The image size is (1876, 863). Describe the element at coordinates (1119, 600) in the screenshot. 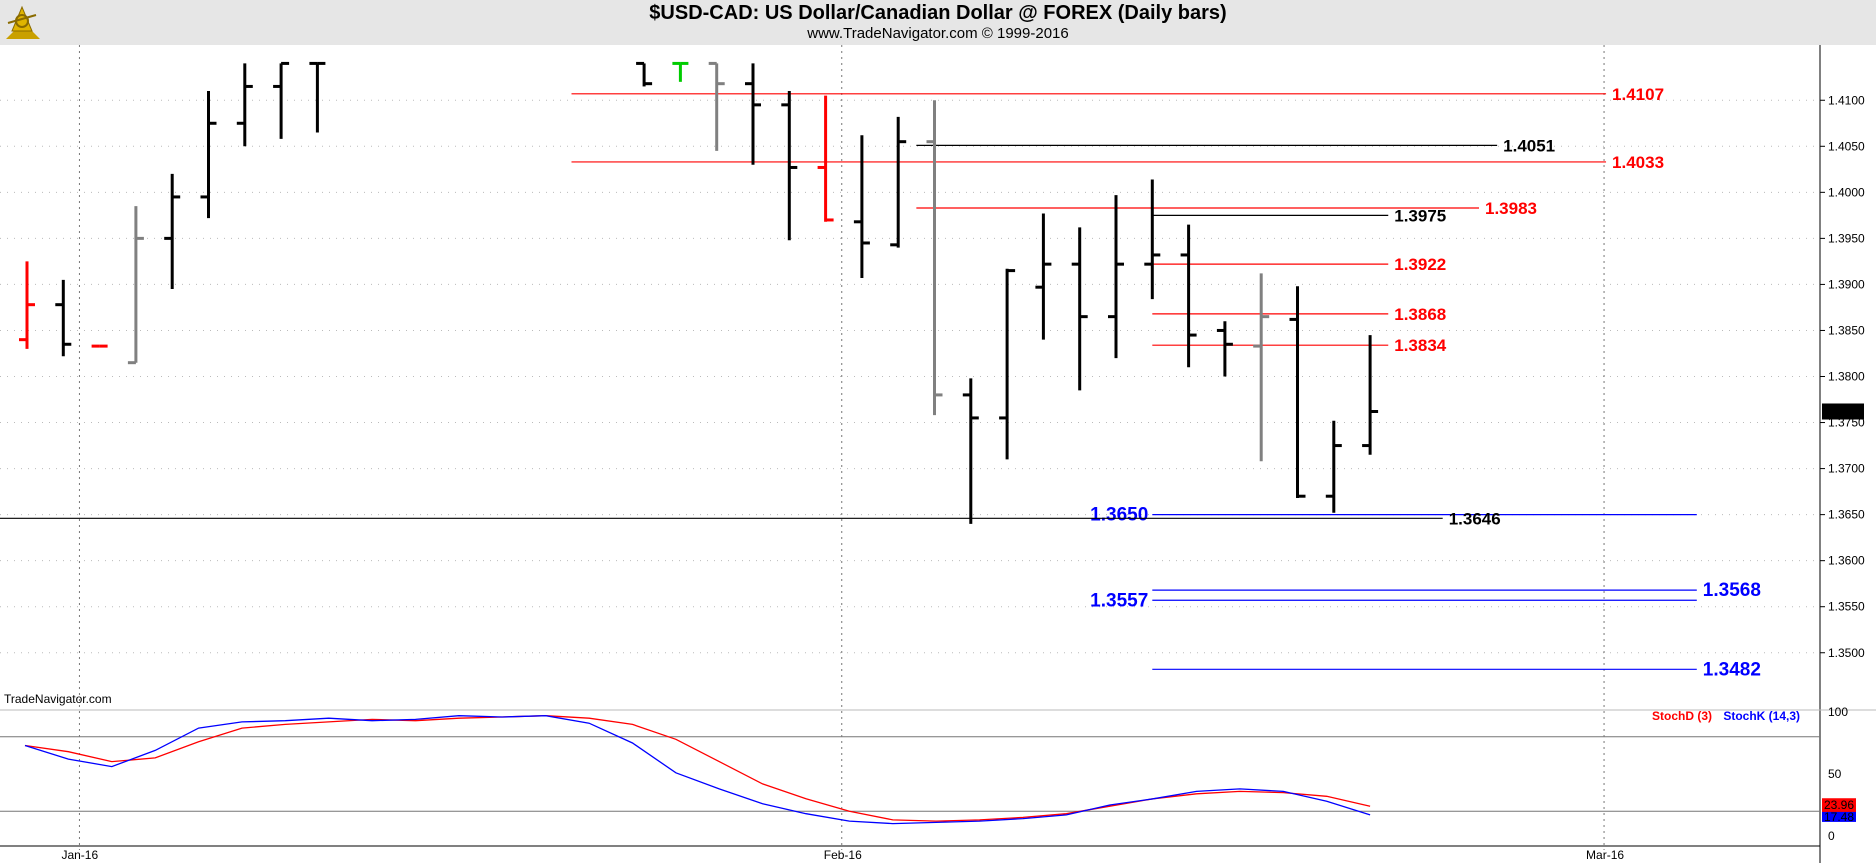

I see `level-label-1.3557: 1.3557` at that location.